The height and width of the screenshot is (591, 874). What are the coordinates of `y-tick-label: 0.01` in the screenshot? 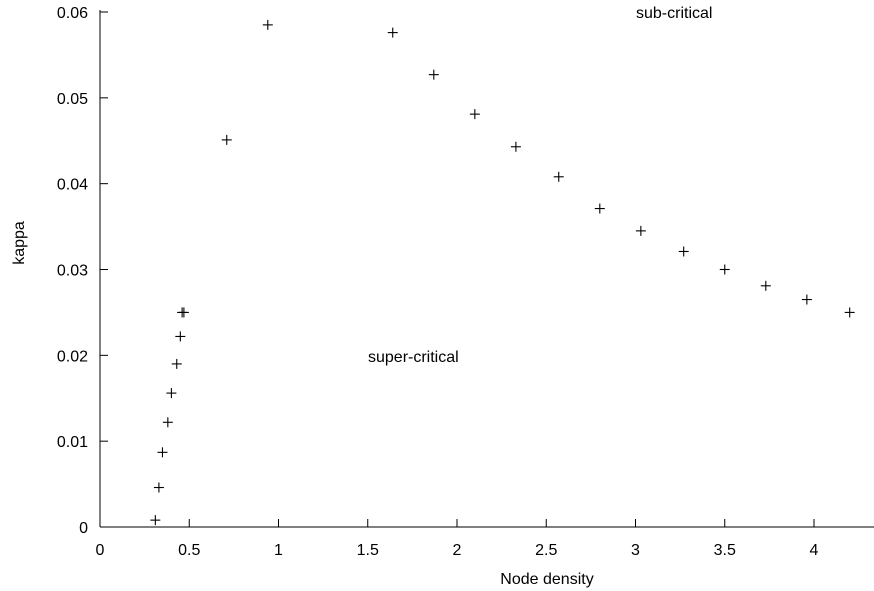 It's located at (72, 442).